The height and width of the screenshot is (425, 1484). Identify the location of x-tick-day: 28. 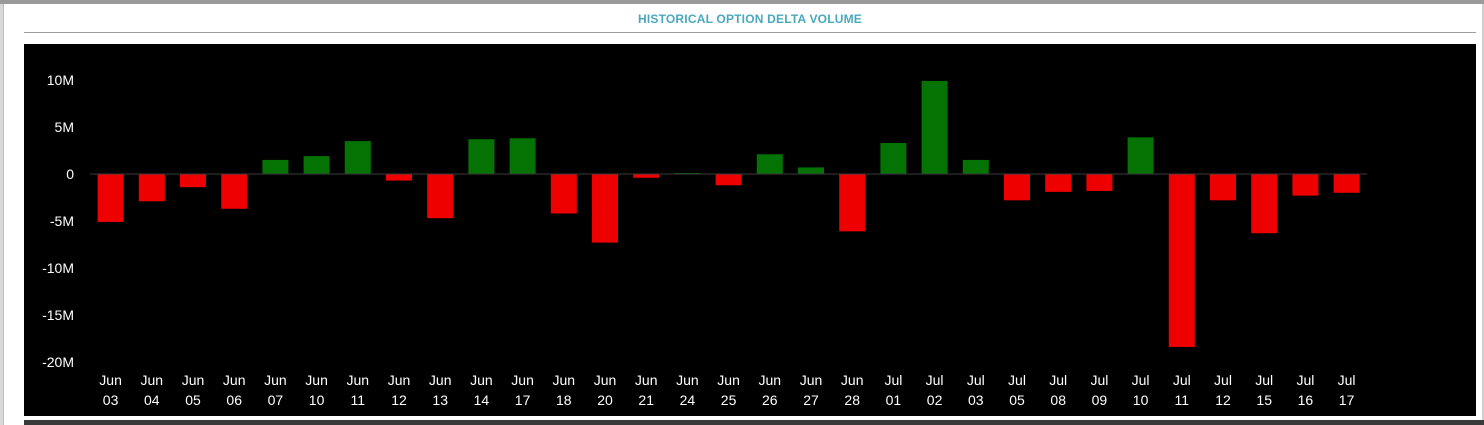
(852, 400).